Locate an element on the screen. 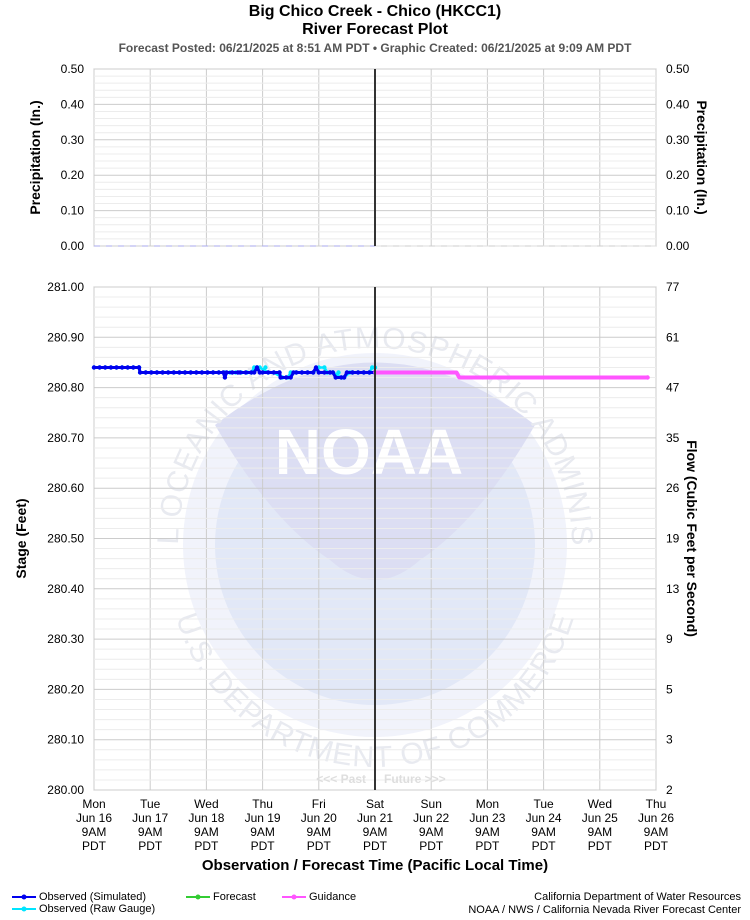 The image size is (750, 920). flow-ytick-right: 13 is located at coordinates (673, 589).